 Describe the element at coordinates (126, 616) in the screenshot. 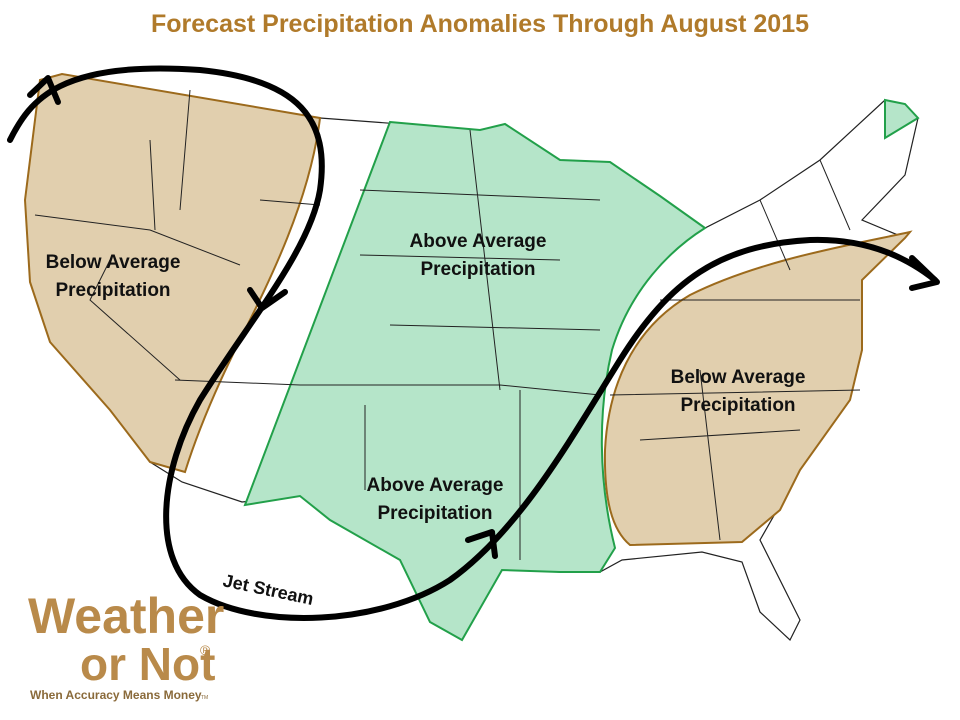

I see `logo-name: Weather` at that location.